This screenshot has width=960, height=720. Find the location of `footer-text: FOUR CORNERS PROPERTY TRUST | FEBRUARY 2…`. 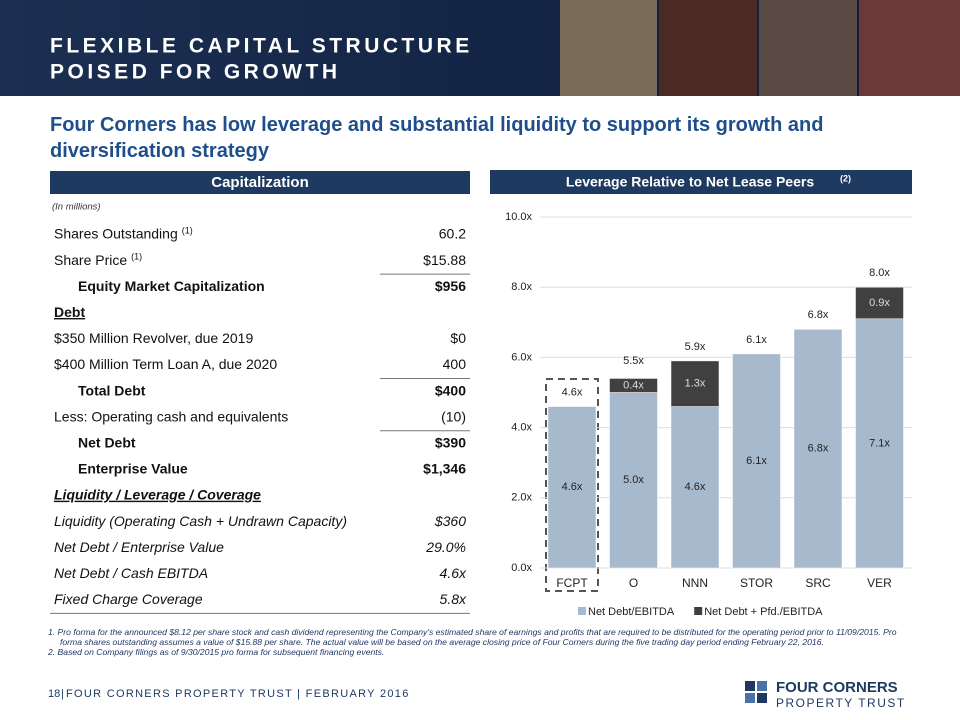

footer-text: FOUR CORNERS PROPERTY TRUST | FEBRUARY 2… is located at coordinates (238, 694).